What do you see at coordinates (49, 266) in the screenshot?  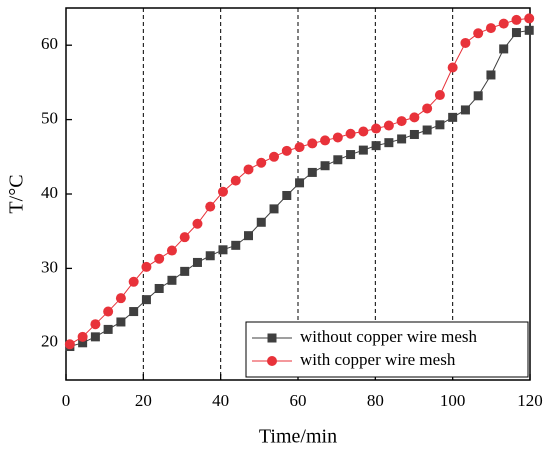 I see `y-tick-label: 30` at bounding box center [49, 266].